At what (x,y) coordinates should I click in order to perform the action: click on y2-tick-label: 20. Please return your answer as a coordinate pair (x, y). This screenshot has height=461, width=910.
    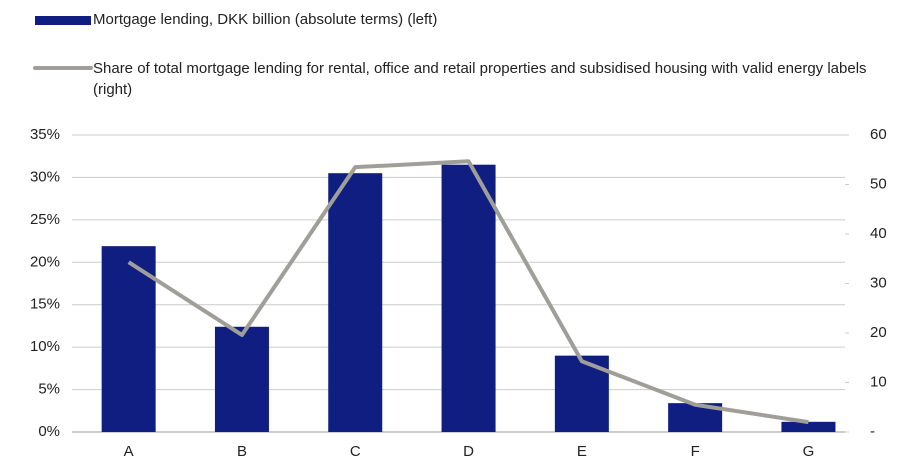
    Looking at the image, I should click on (878, 332).